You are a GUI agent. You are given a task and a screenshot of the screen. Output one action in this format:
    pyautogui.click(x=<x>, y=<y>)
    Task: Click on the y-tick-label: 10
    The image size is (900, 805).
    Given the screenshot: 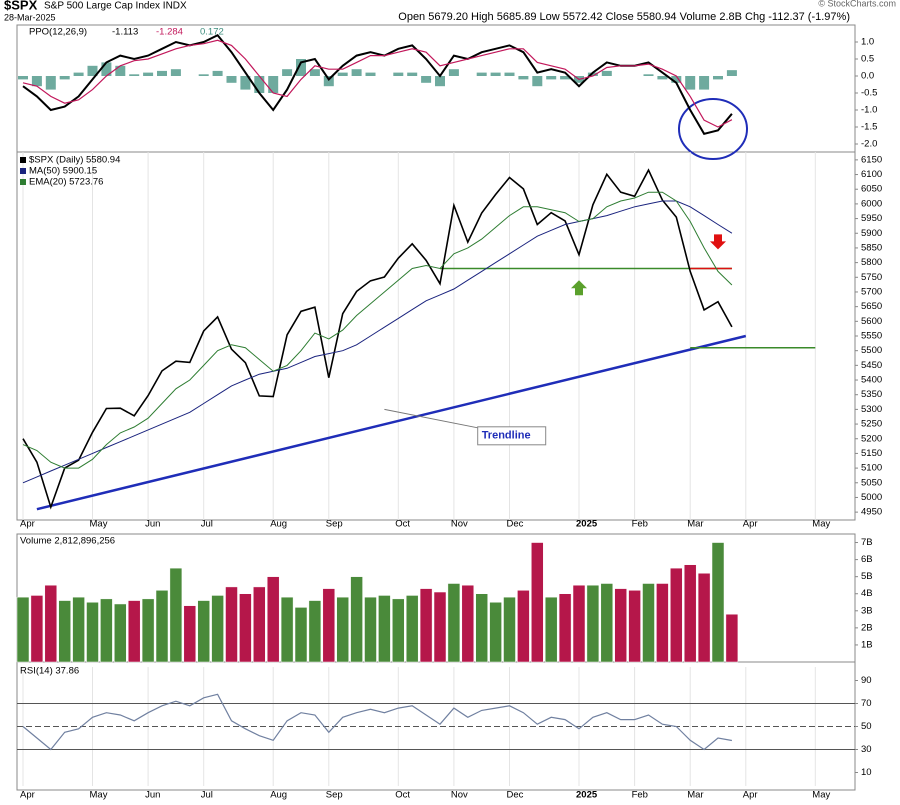 What is the action you would take?
    pyautogui.click(x=866, y=772)
    